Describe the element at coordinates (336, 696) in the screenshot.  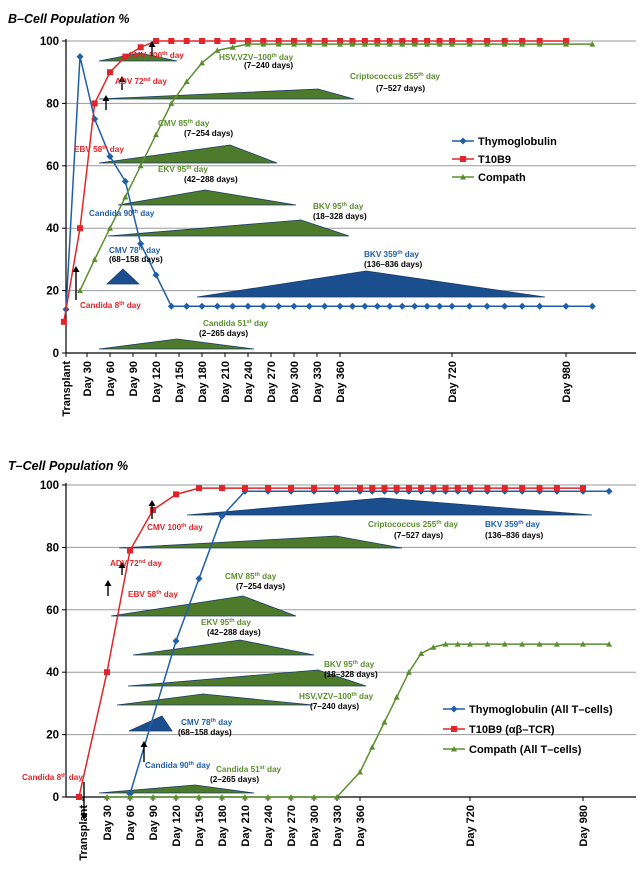
I see `annotation-label: HSV,VZV–100th day` at that location.